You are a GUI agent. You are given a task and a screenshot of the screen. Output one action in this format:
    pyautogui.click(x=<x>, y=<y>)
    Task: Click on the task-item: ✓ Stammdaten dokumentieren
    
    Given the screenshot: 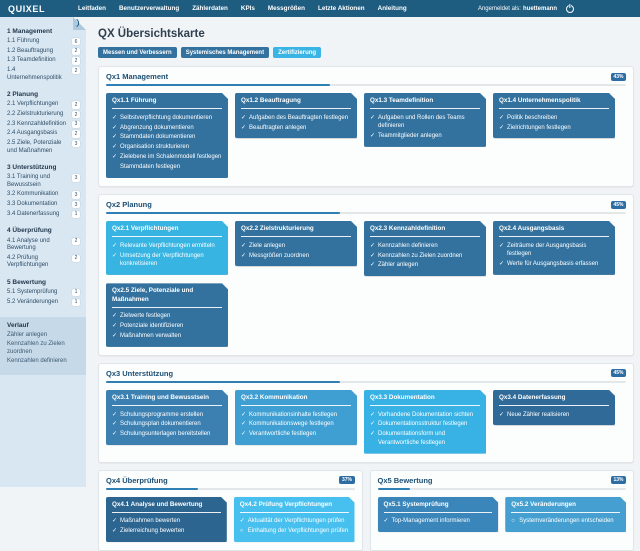 What is the action you would take?
    pyautogui.click(x=167, y=137)
    